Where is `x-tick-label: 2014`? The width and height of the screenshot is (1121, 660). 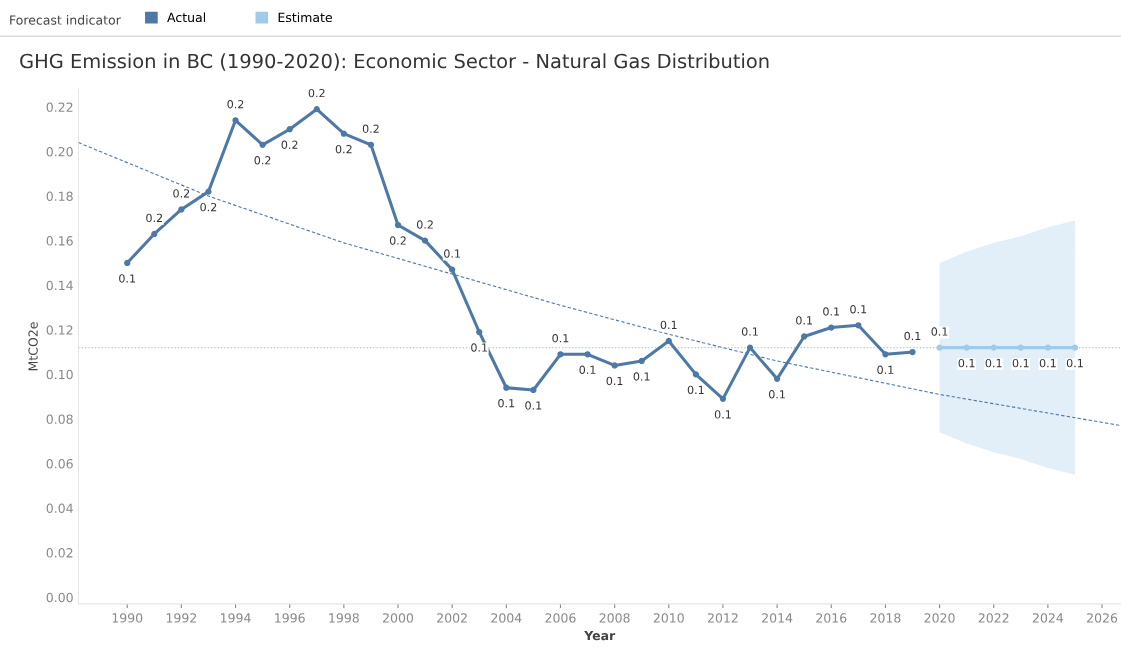 x-tick-label: 2014 is located at coordinates (777, 618).